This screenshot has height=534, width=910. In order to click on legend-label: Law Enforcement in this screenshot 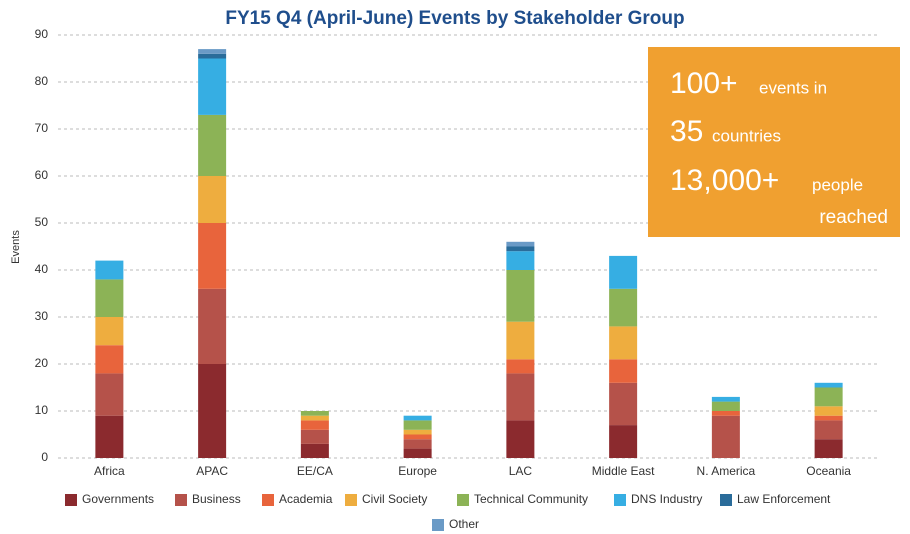, I will do `click(784, 499)`.